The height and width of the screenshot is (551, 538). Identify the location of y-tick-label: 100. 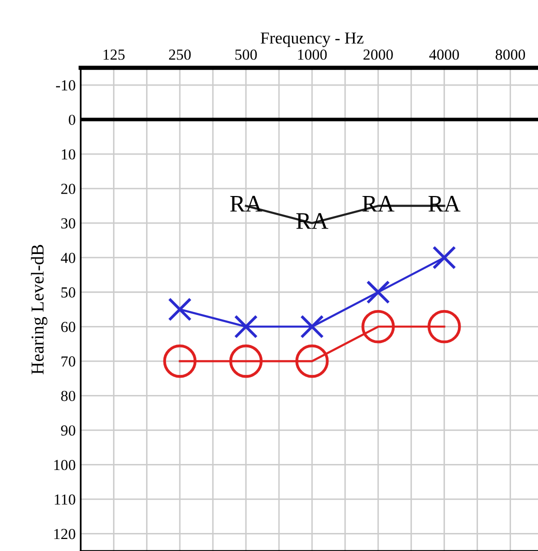
(65, 465).